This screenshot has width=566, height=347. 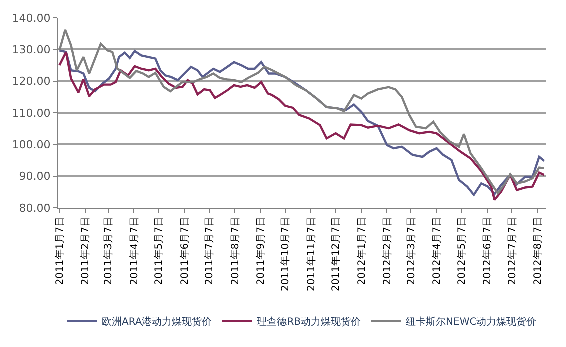 What do you see at coordinates (488, 251) in the screenshot?
I see `x-tick-label: 2012年6月7日` at bounding box center [488, 251].